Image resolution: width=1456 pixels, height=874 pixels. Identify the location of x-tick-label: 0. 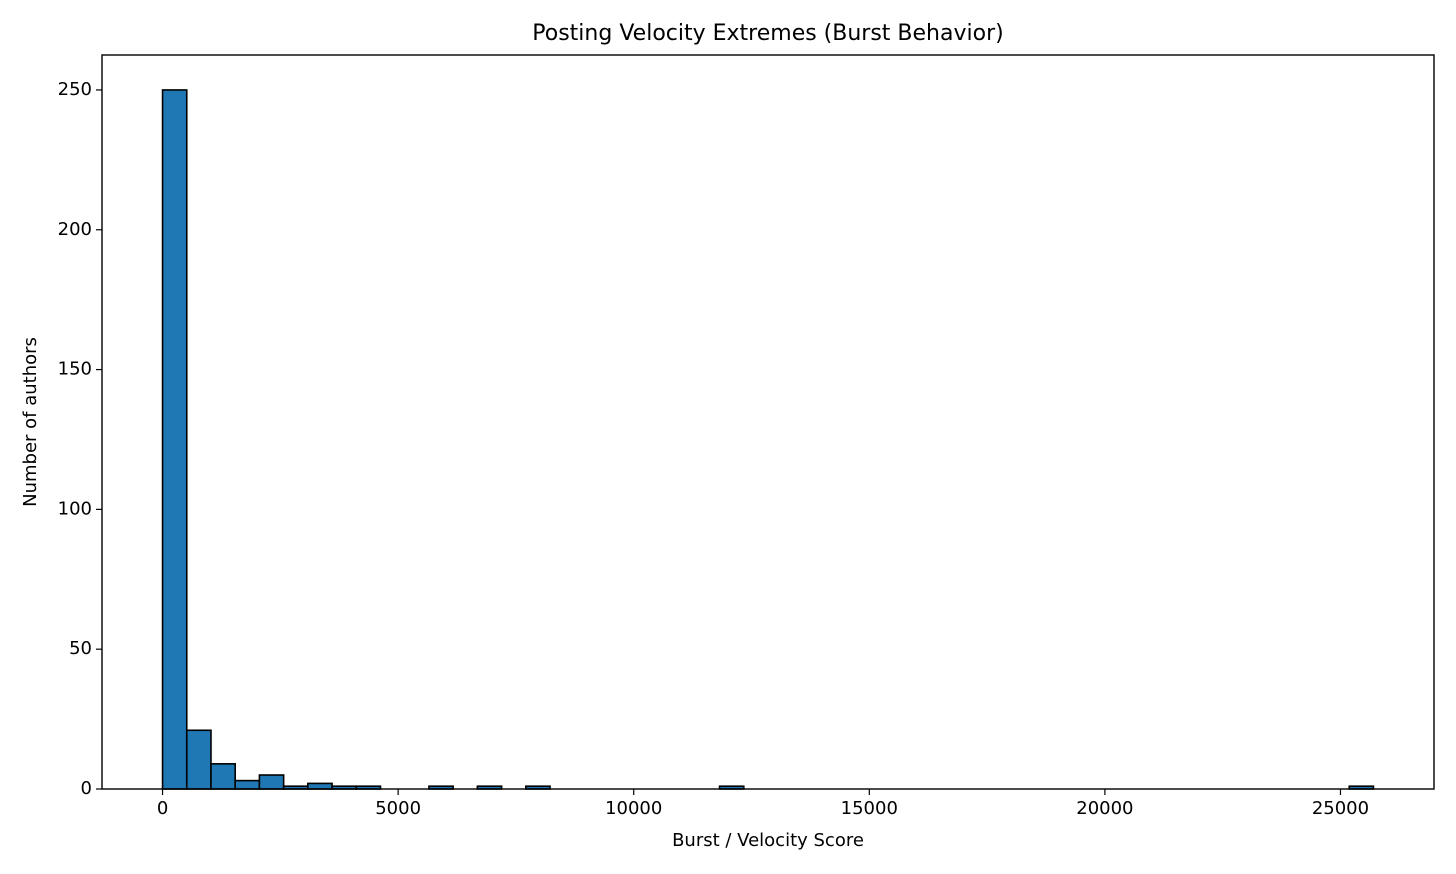
(162, 808).